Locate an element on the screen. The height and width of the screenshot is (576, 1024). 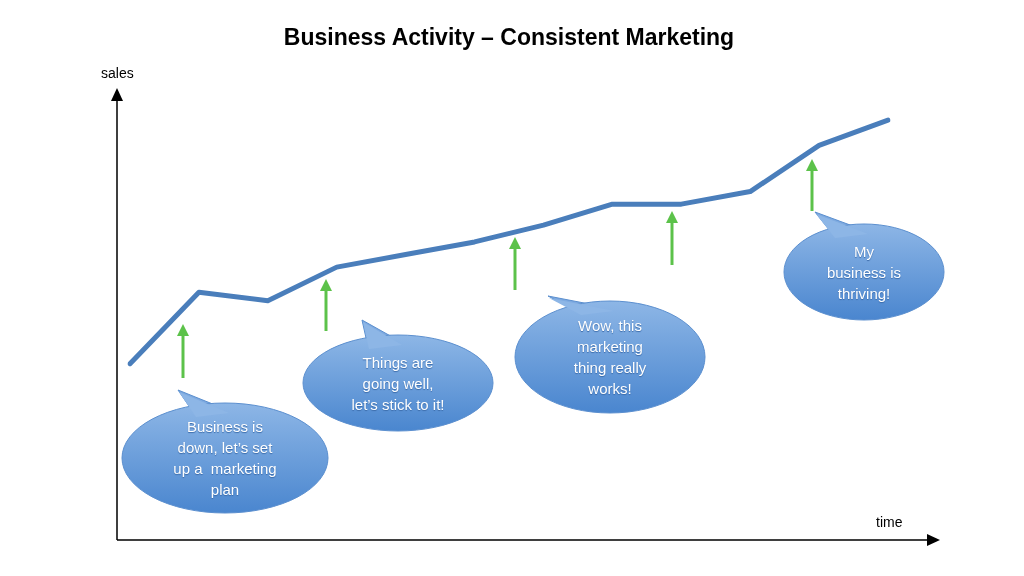
annotation: Things are going well, let’s stick to it! is located at coordinates (398, 383).